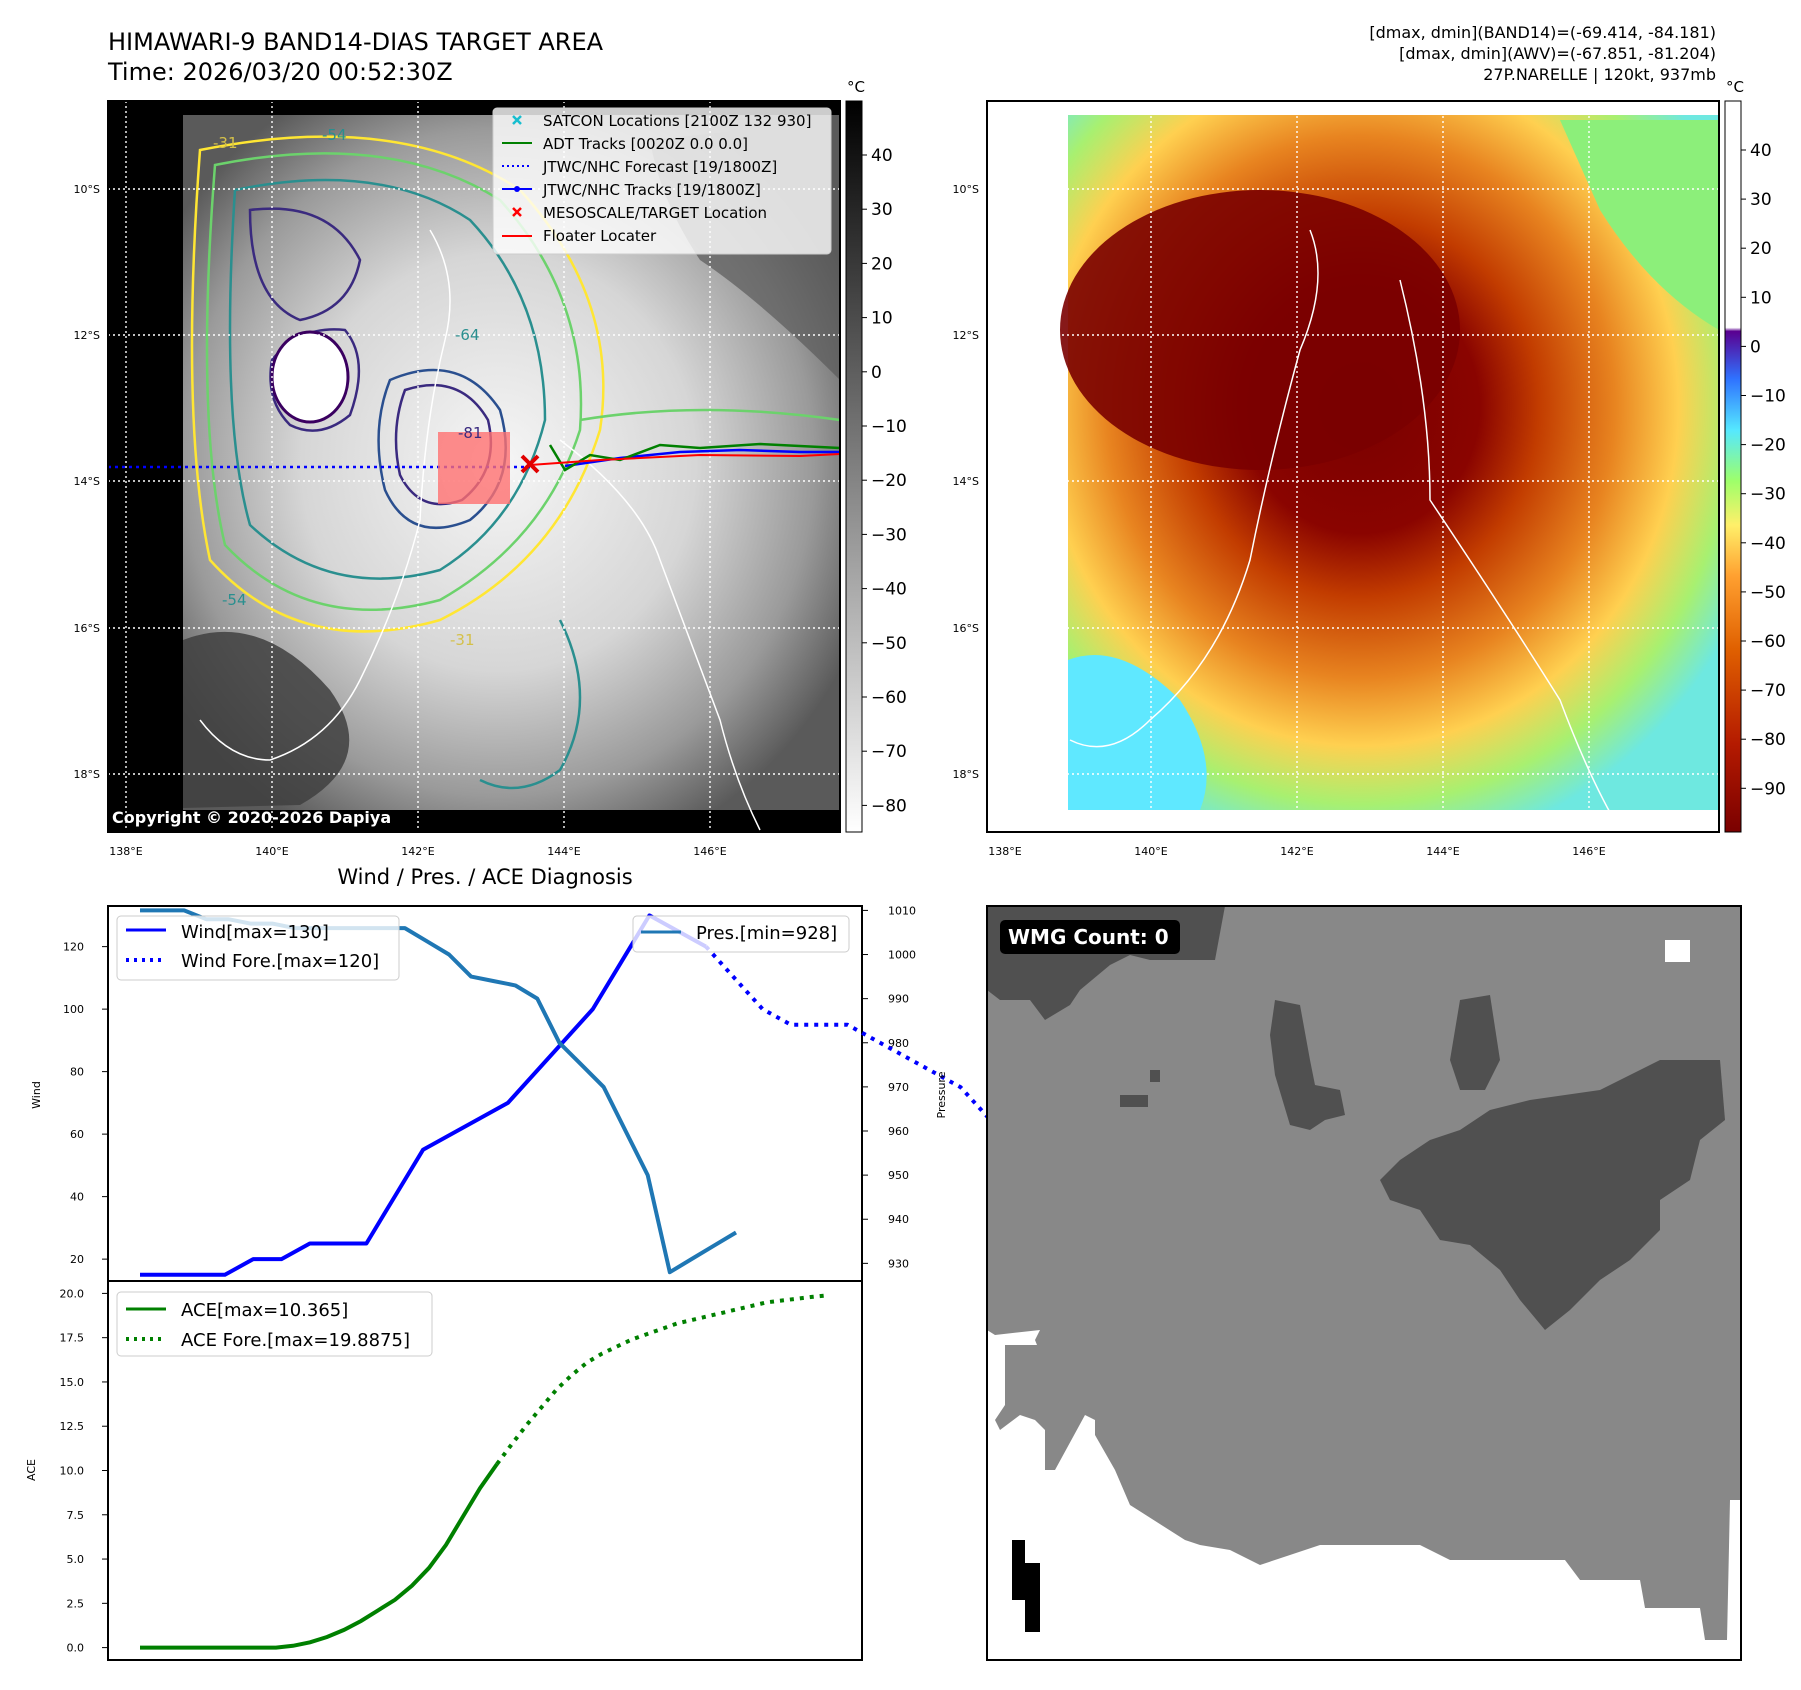 Image resolution: width=1801 pixels, height=1690 pixels. What do you see at coordinates (1768, 593) in the screenshot?
I see `colorbar-tick-label: −50` at bounding box center [1768, 593].